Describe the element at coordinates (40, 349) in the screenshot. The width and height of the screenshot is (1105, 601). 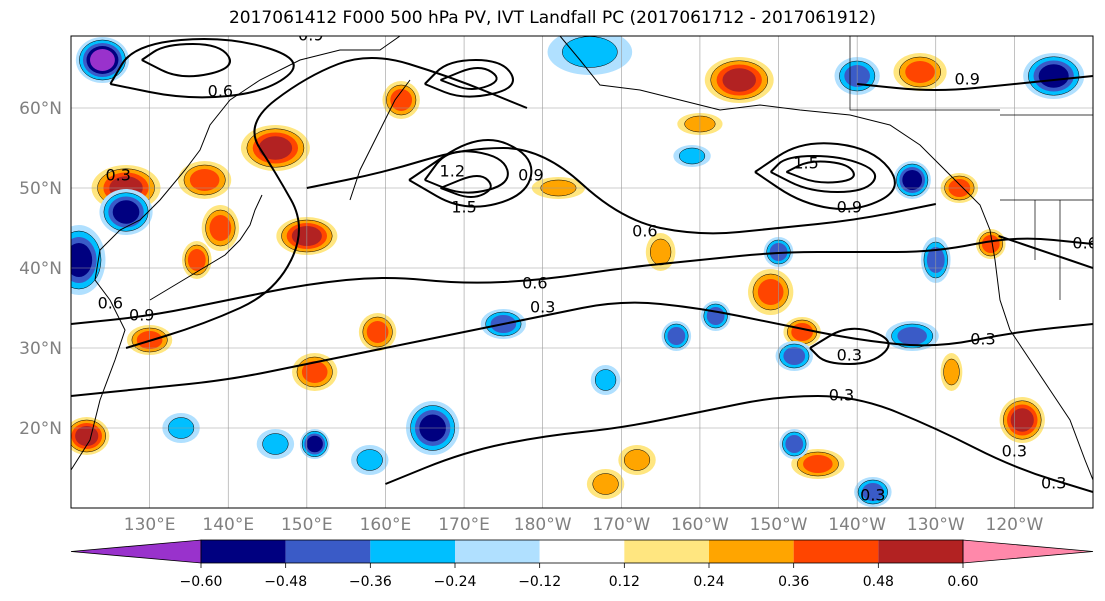
I see `lat-label: 30°N` at that location.